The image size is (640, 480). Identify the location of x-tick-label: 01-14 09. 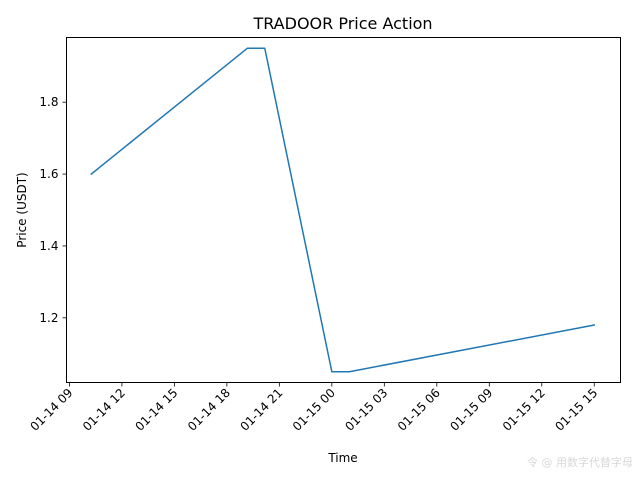
(51, 410).